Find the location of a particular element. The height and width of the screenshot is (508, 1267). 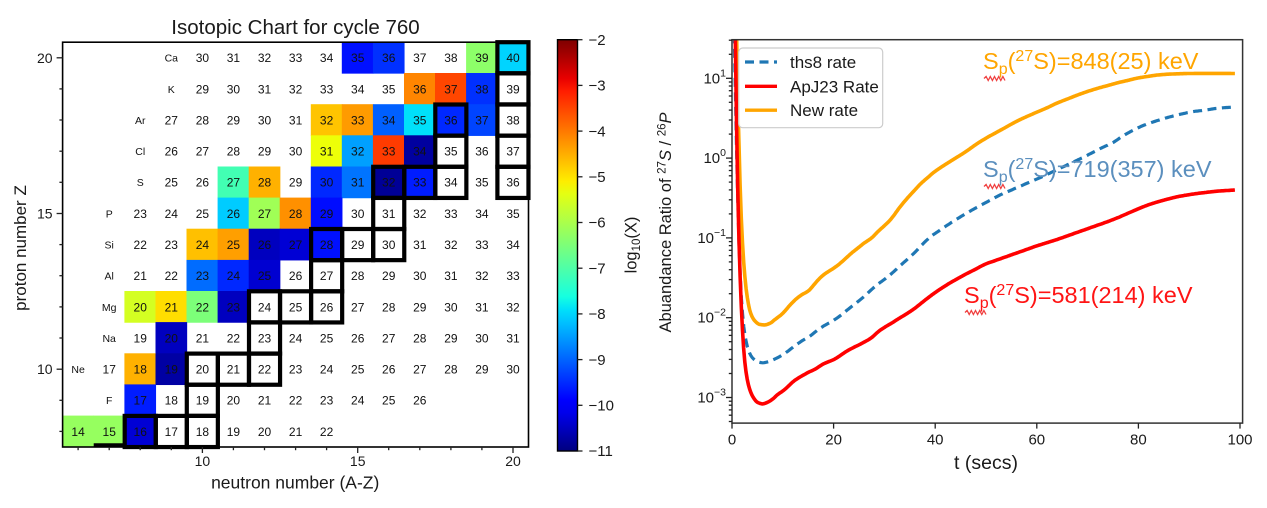

svg-text: 60 is located at coordinates (1036, 440).